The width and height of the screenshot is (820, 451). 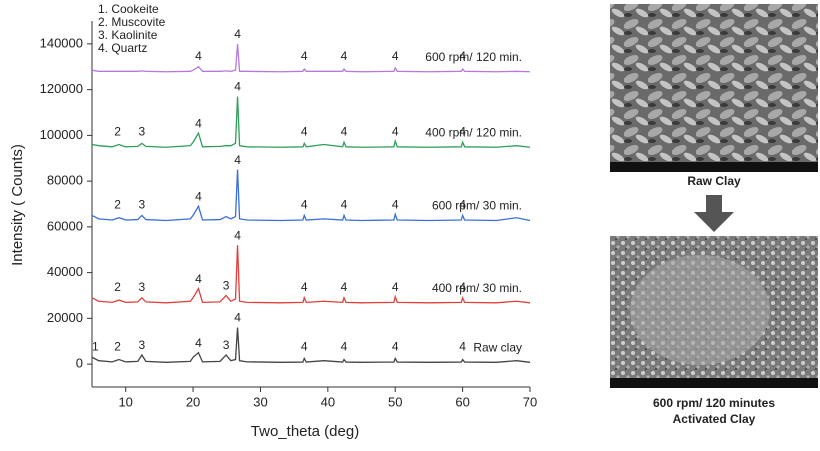 What do you see at coordinates (193, 401) in the screenshot?
I see `x-tick-label: 20` at bounding box center [193, 401].